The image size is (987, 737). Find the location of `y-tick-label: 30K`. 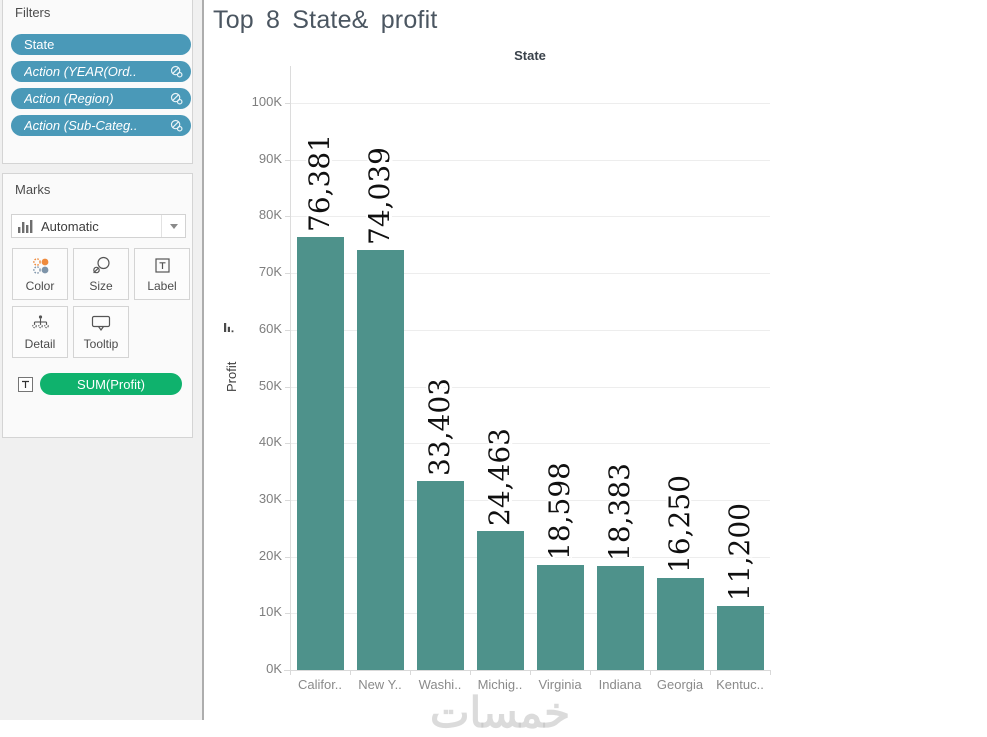

y-tick-label: 30K is located at coordinates (270, 498).